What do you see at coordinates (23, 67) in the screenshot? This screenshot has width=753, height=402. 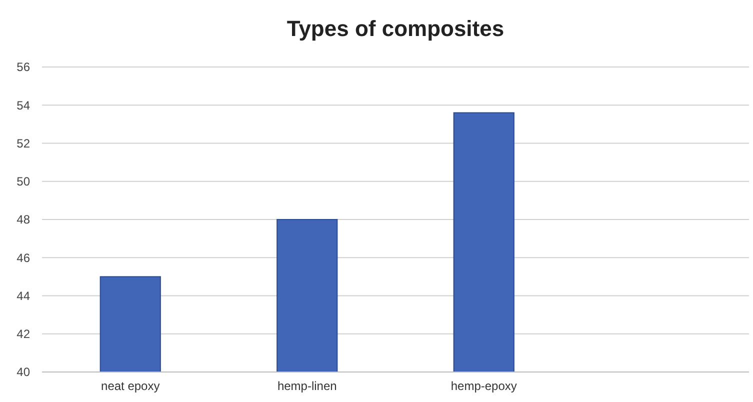 I see `y-tick-label: 56` at bounding box center [23, 67].